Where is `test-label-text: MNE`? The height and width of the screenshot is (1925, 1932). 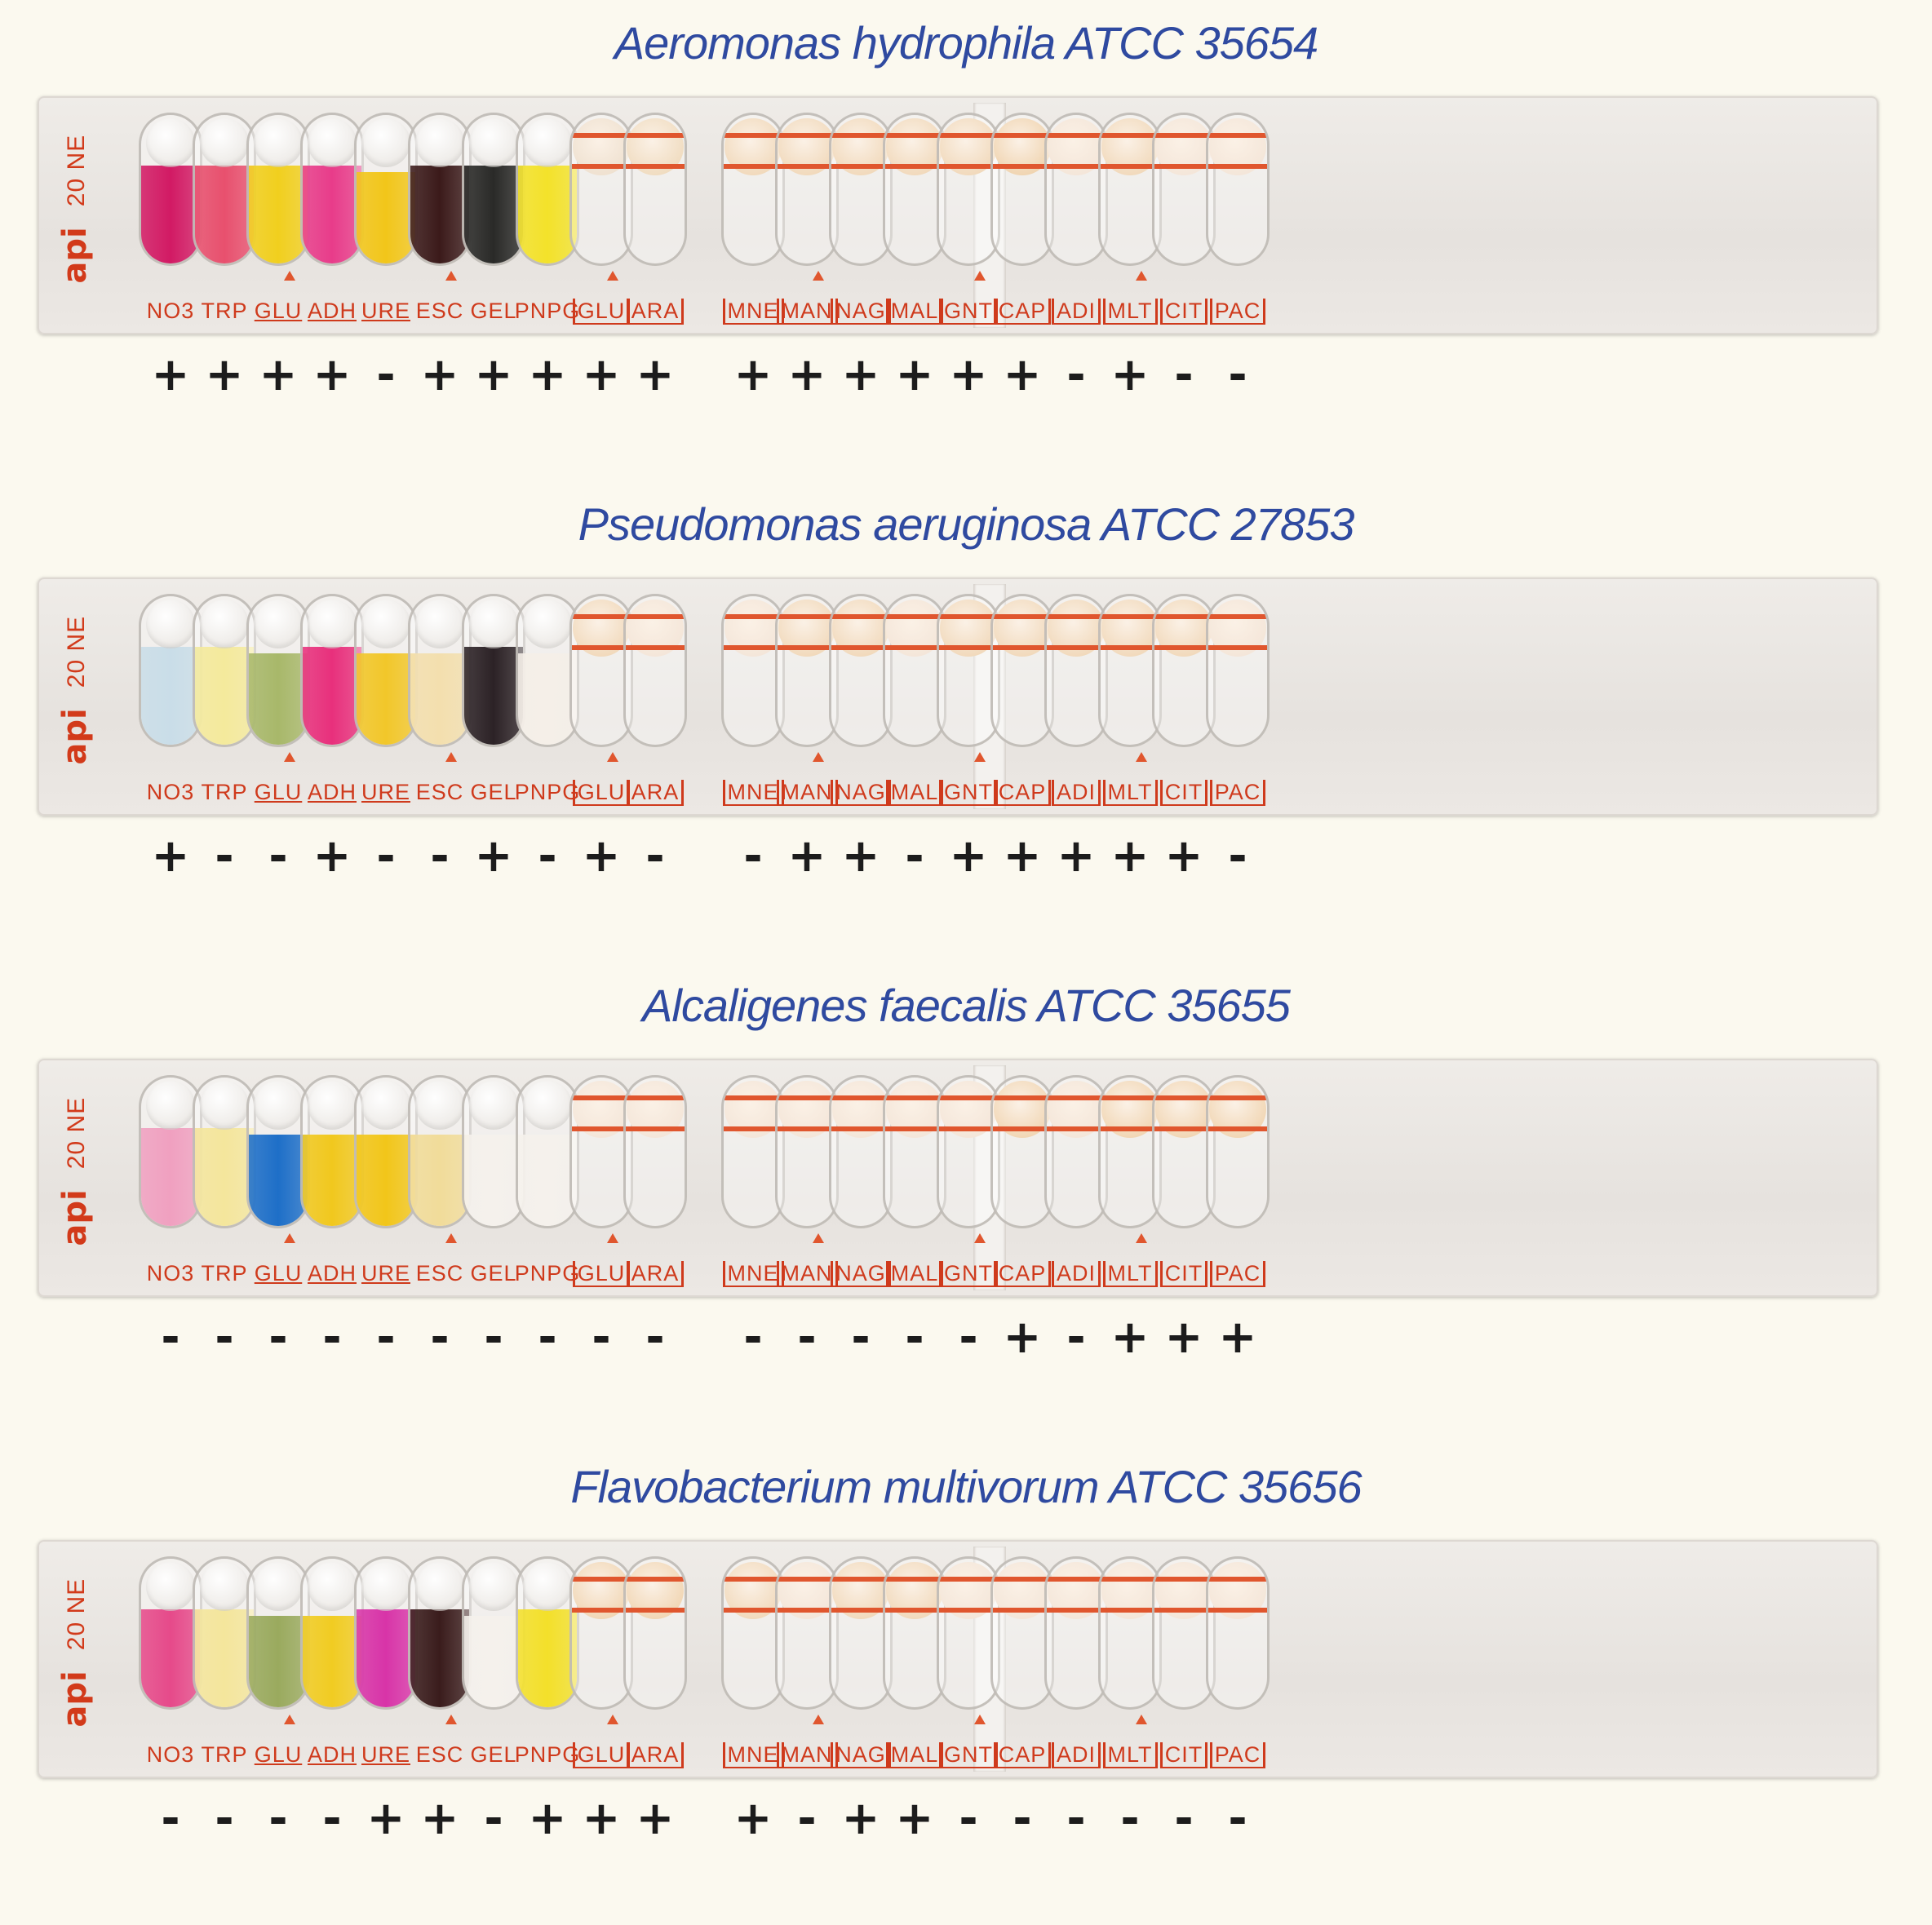
test-label-text: MNE is located at coordinates (753, 793).